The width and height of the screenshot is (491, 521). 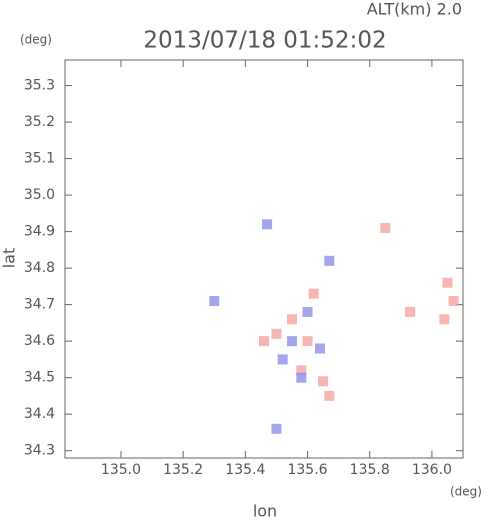 I want to click on y-tick-label: 35.0, so click(x=39, y=195).